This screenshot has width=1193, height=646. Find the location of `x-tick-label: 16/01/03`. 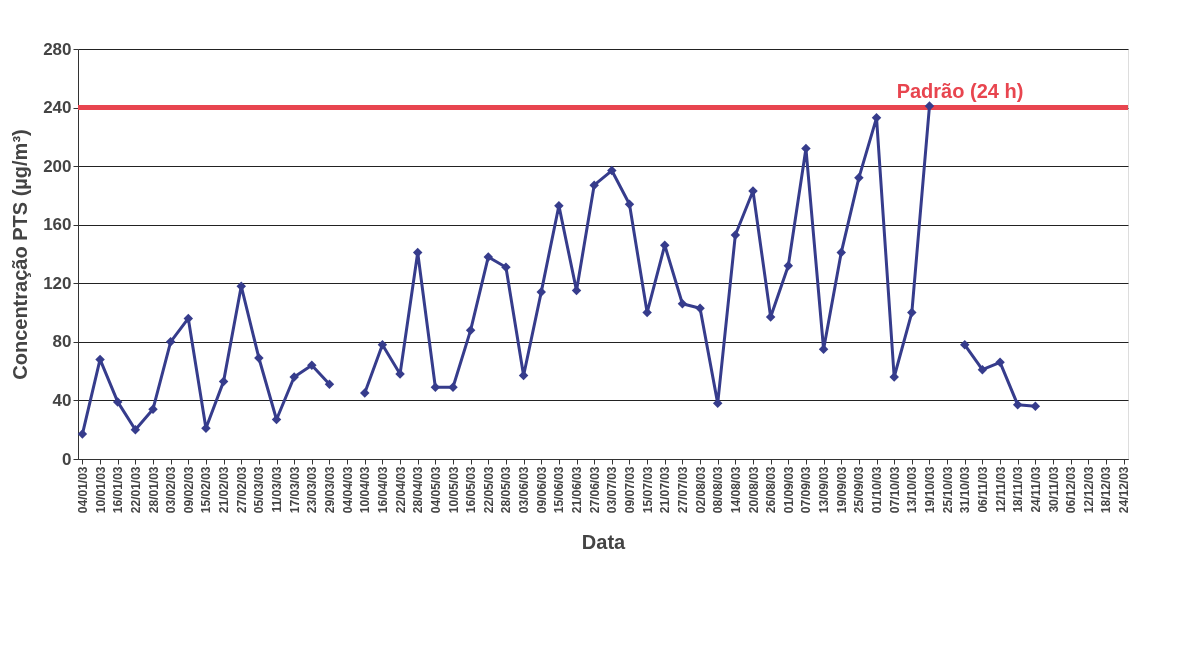

x-tick-label: 16/01/03 is located at coordinates (118, 490).